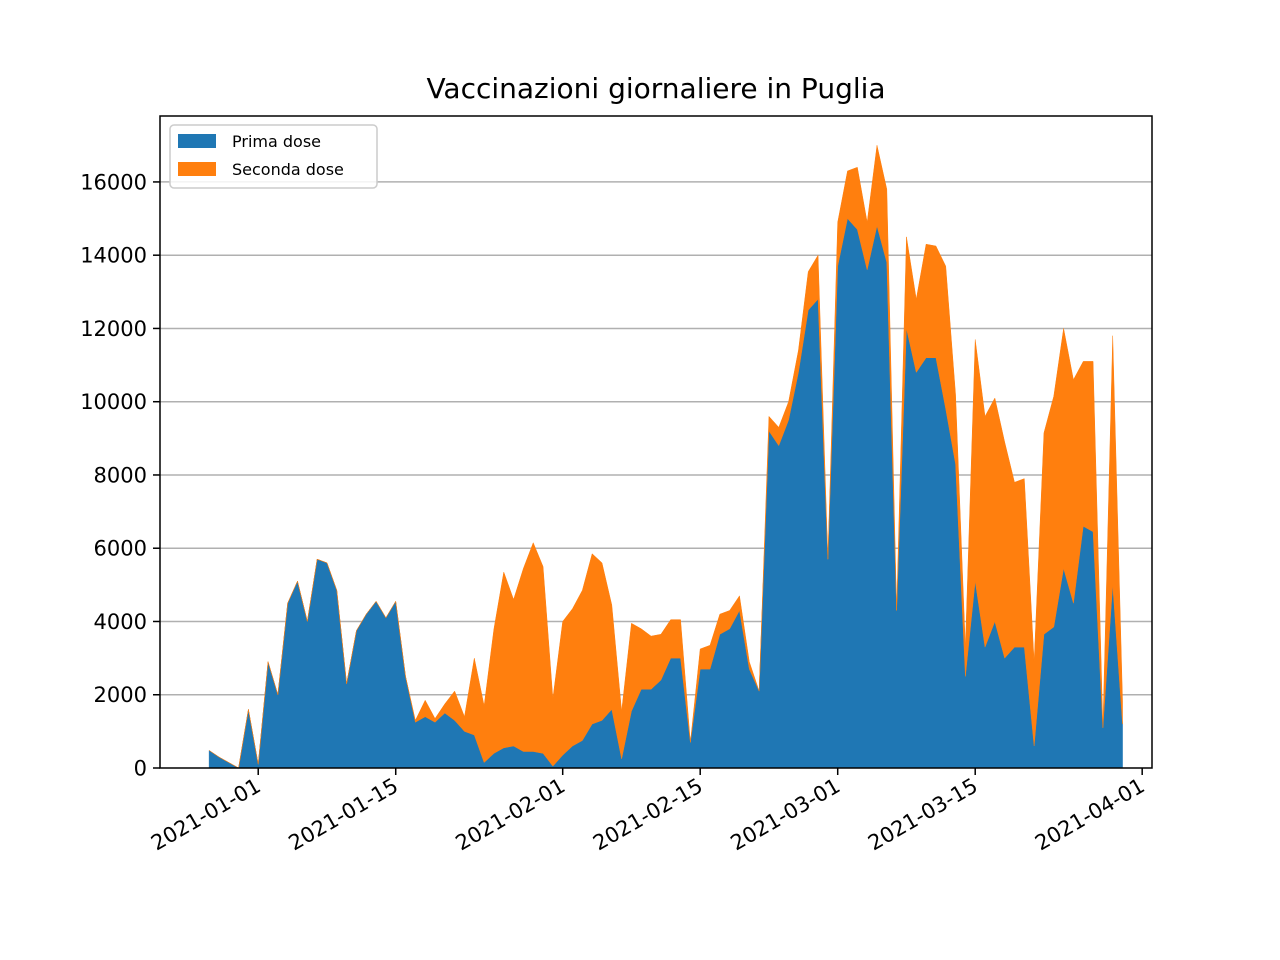 The image size is (1280, 960). Describe the element at coordinates (140, 769) in the screenshot. I see `y-tick-label: 0` at that location.